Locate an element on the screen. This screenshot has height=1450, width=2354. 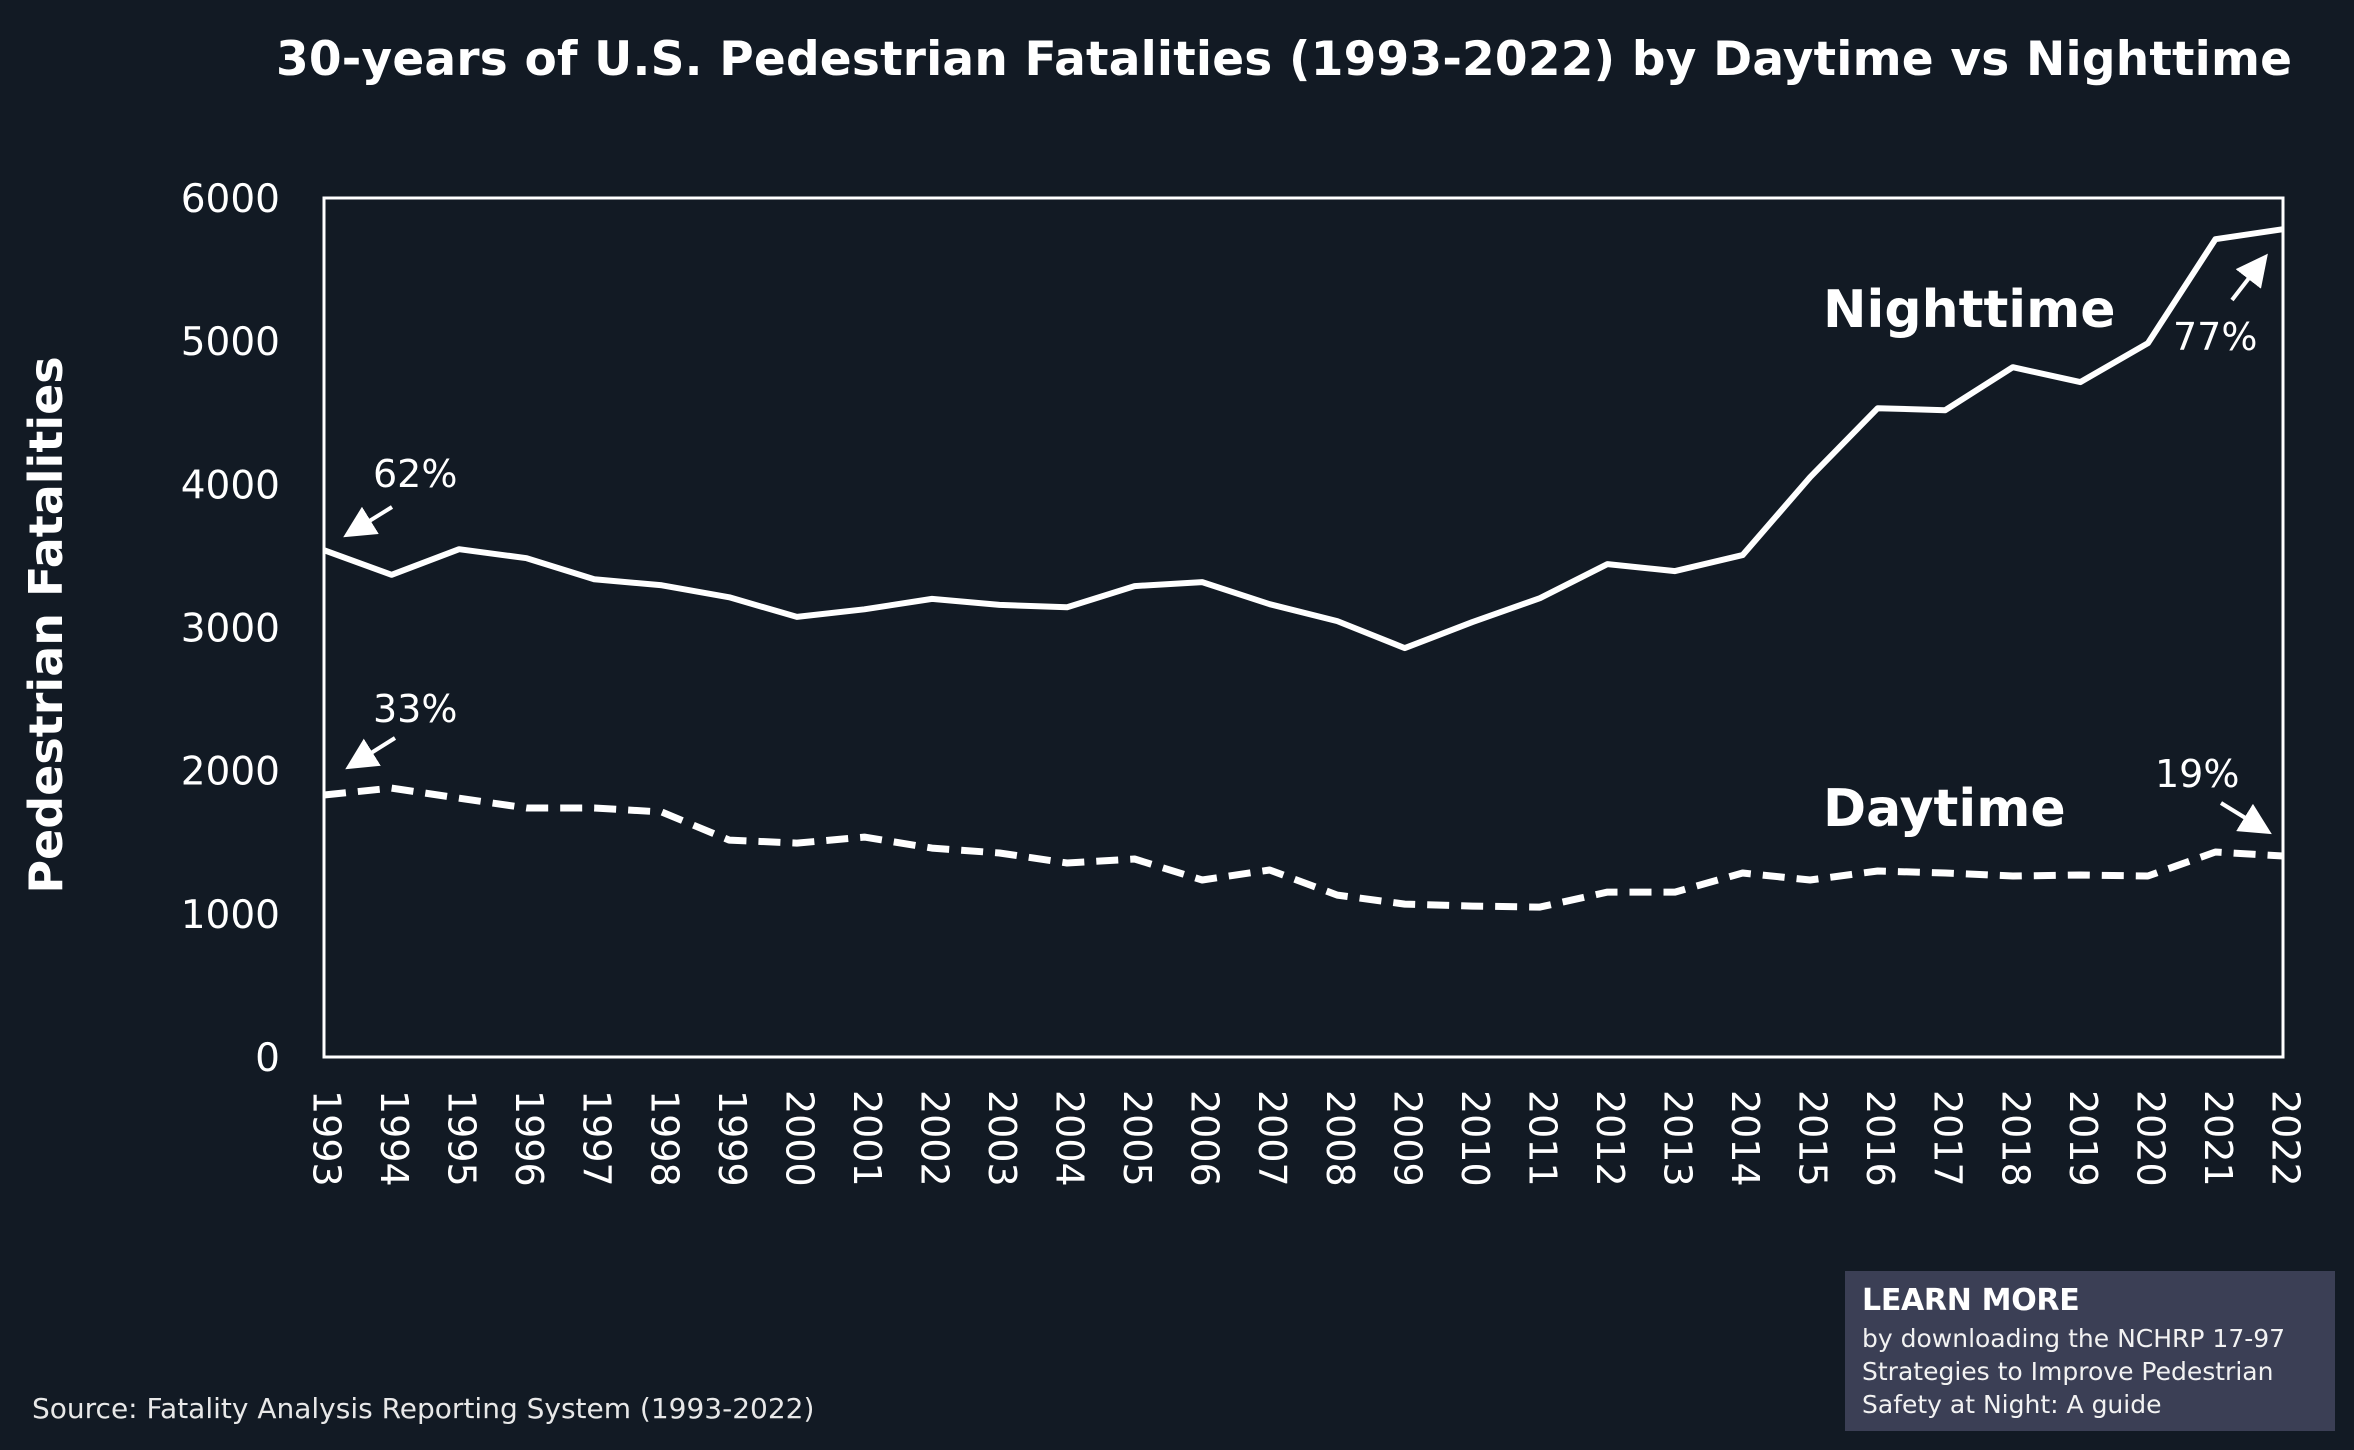
x-tick-label: 2008 is located at coordinates (1340, 1138).